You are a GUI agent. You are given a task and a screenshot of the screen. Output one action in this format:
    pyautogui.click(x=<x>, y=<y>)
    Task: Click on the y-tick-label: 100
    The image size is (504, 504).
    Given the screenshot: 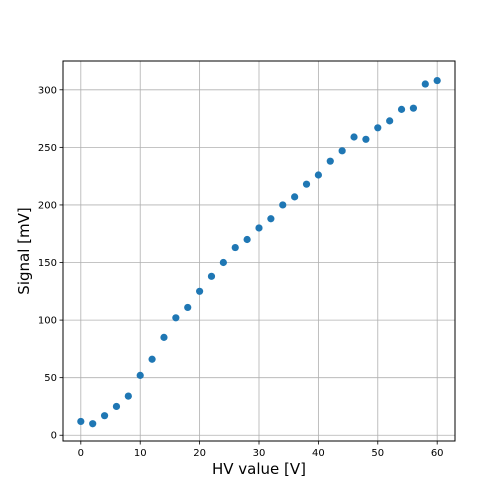 What is the action you would take?
    pyautogui.click(x=47, y=321)
    